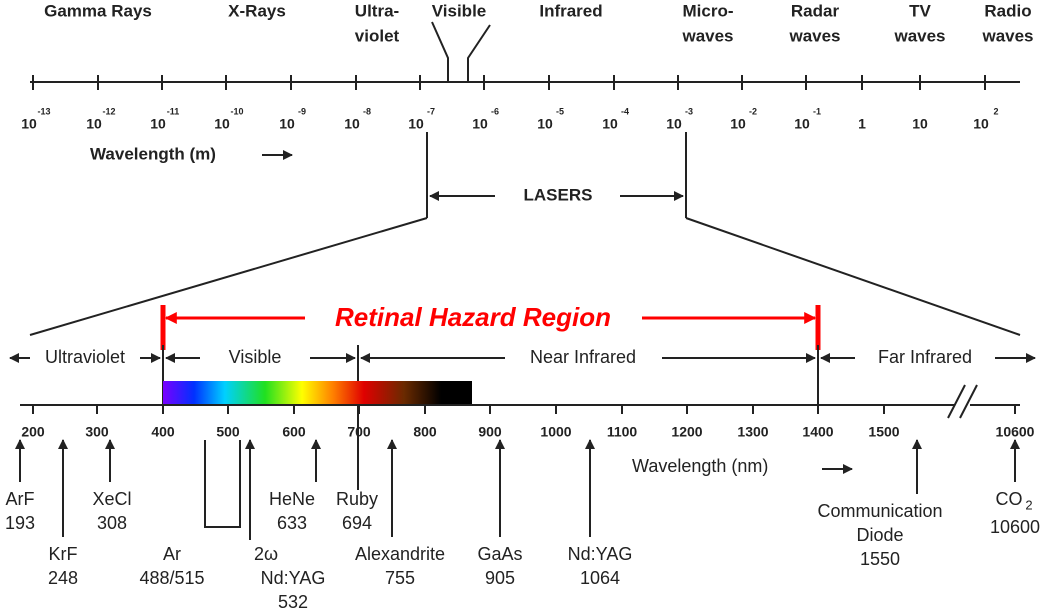 The image size is (1050, 615). What do you see at coordinates (862, 124) in the screenshot?
I see `tick-base: 1` at bounding box center [862, 124].